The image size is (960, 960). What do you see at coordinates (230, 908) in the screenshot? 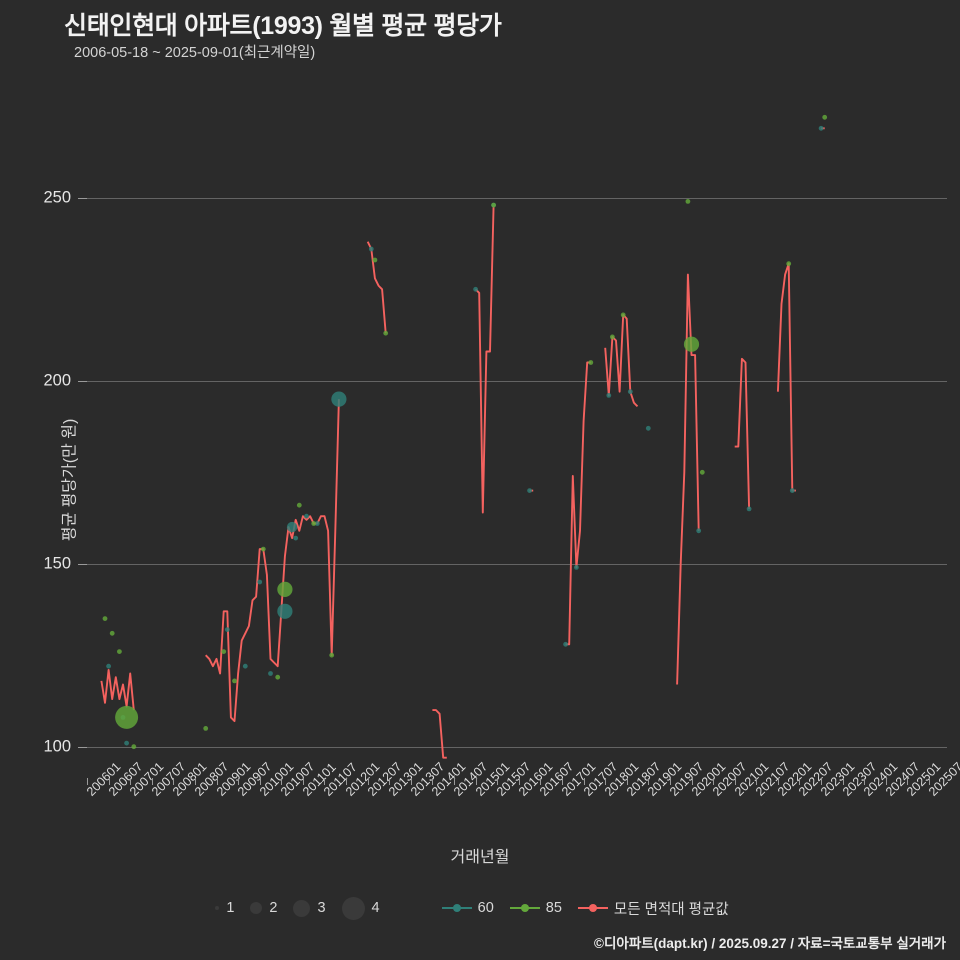
I see `legend-size-label: 1` at bounding box center [230, 908].